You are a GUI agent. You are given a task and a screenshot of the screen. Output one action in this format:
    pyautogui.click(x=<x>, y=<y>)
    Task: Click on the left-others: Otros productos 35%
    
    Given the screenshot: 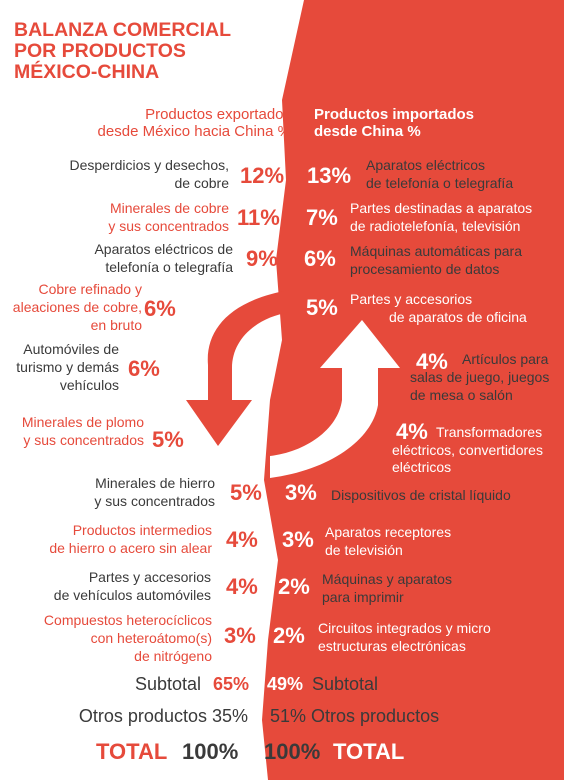 What is the action you would take?
    pyautogui.click(x=163, y=716)
    